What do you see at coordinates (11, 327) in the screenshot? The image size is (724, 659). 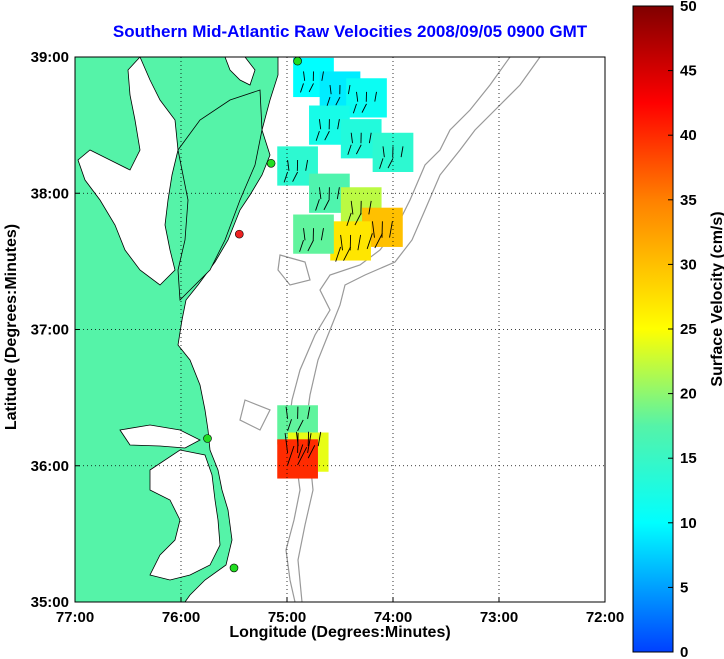 I see `y-axis-label: Latitude (Degrees:Minutes)` at bounding box center [11, 327].